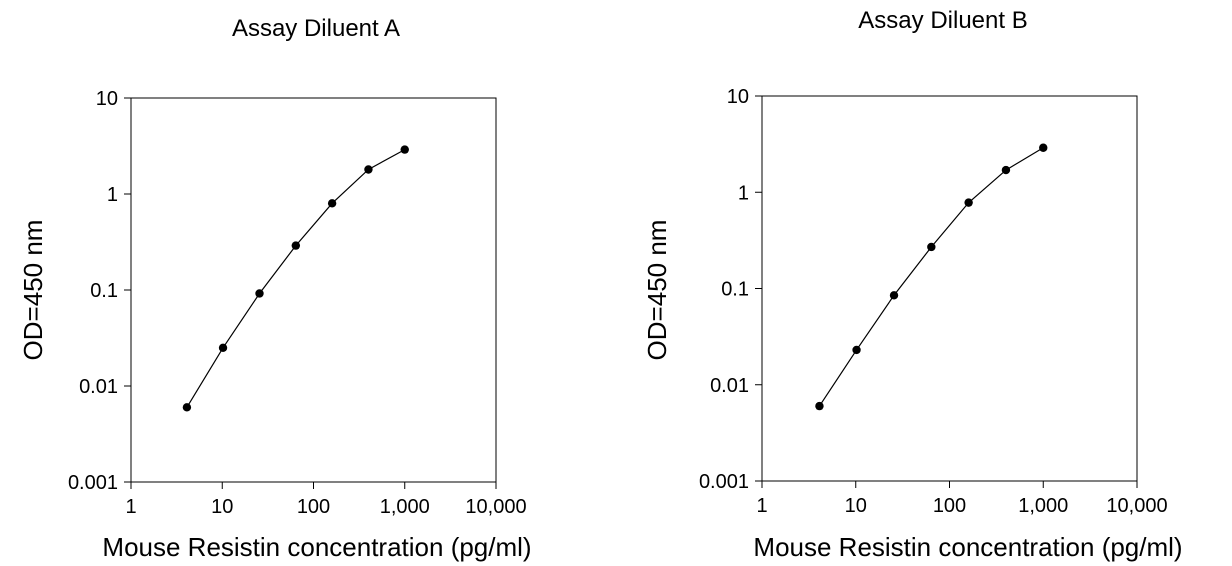 The height and width of the screenshot is (566, 1232). I want to click on chart-a-xtick-label: 10,000, so click(495, 507).